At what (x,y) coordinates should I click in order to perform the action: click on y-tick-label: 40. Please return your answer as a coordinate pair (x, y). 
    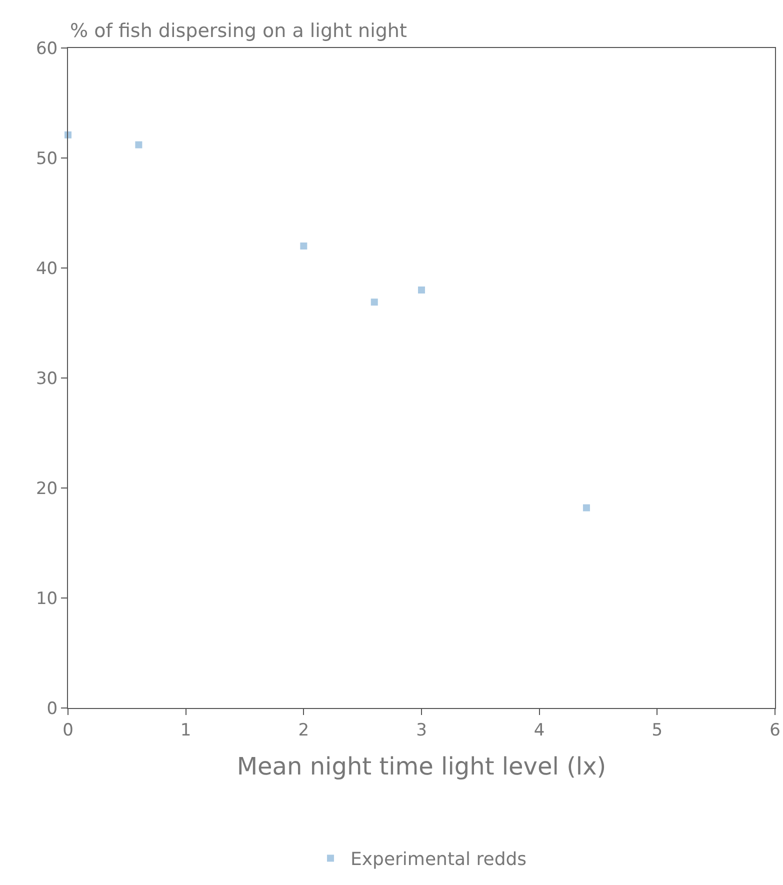
    Looking at the image, I should click on (47, 268).